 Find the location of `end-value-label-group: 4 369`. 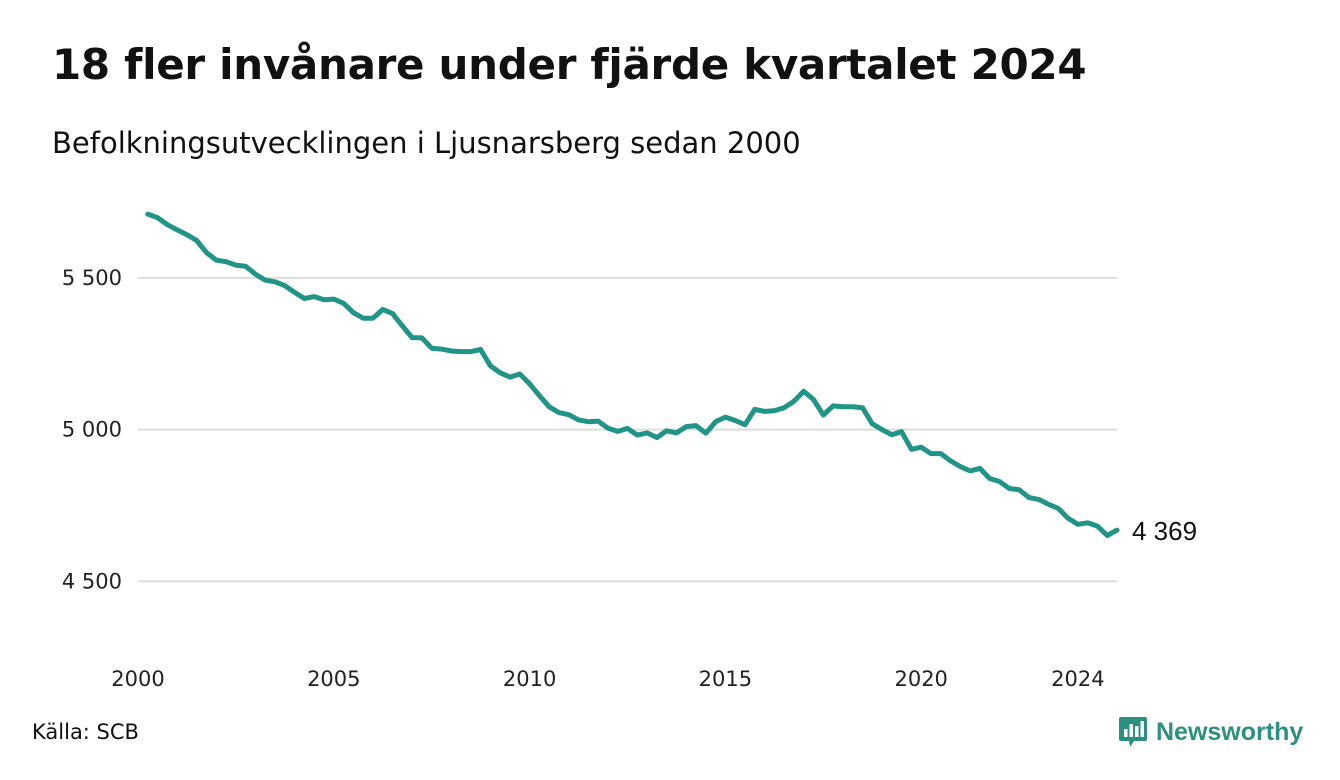

end-value-label-group: 4 369 is located at coordinates (1164, 531).